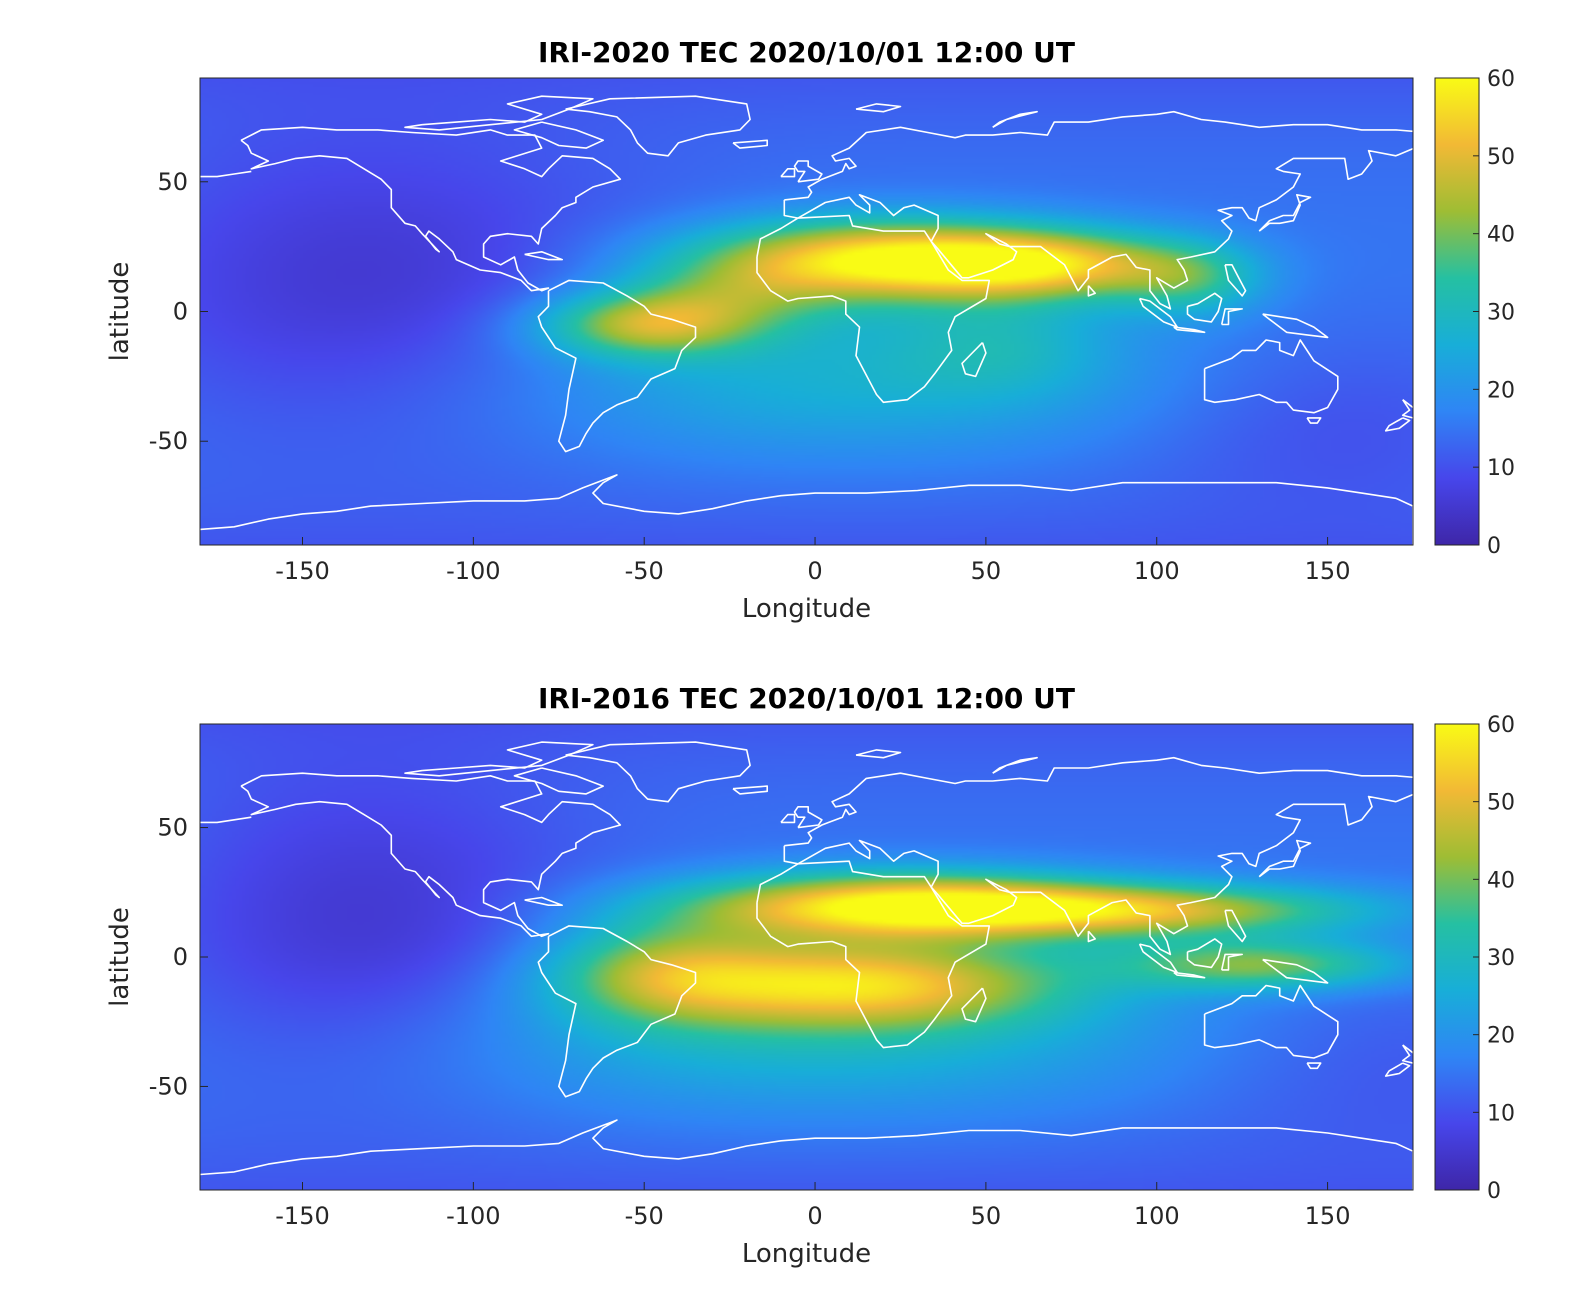 The width and height of the screenshot is (1590, 1310). Describe the element at coordinates (806, 52) in the screenshot. I see `chart-title: IRI-2020 TEC 2020/10/01 12:00 UT` at that location.